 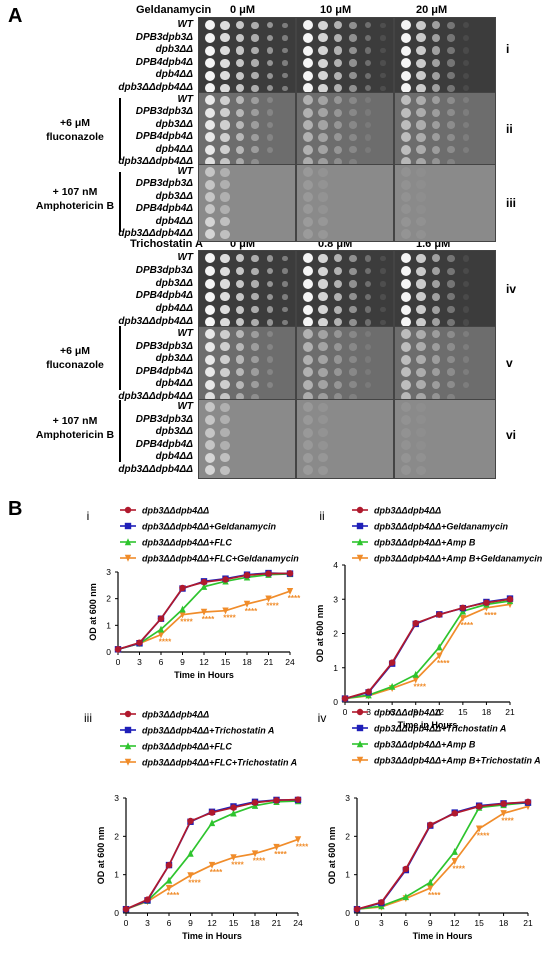 What do you see at coordinates (75, 130) in the screenshot?
I see `fluconazole-label-1: +6 μM fluconazole` at bounding box center [75, 130].